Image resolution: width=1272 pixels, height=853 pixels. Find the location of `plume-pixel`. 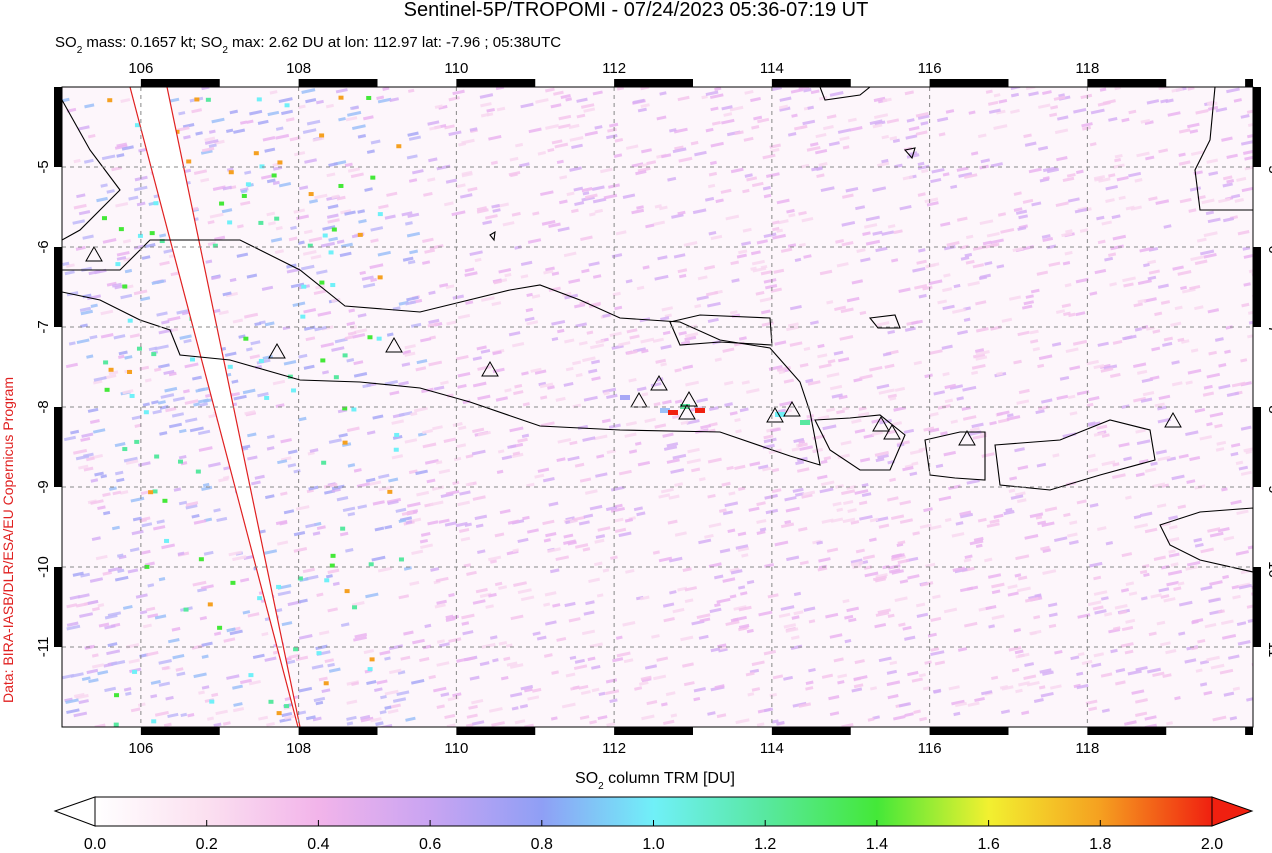

plume-pixel is located at coordinates (625, 397).